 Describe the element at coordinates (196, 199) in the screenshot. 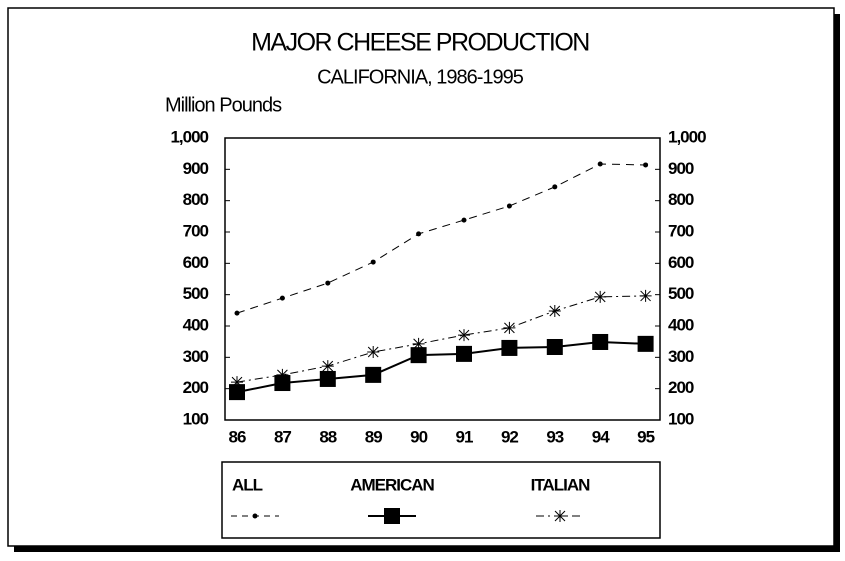

I see `y-tick-label: 800` at that location.